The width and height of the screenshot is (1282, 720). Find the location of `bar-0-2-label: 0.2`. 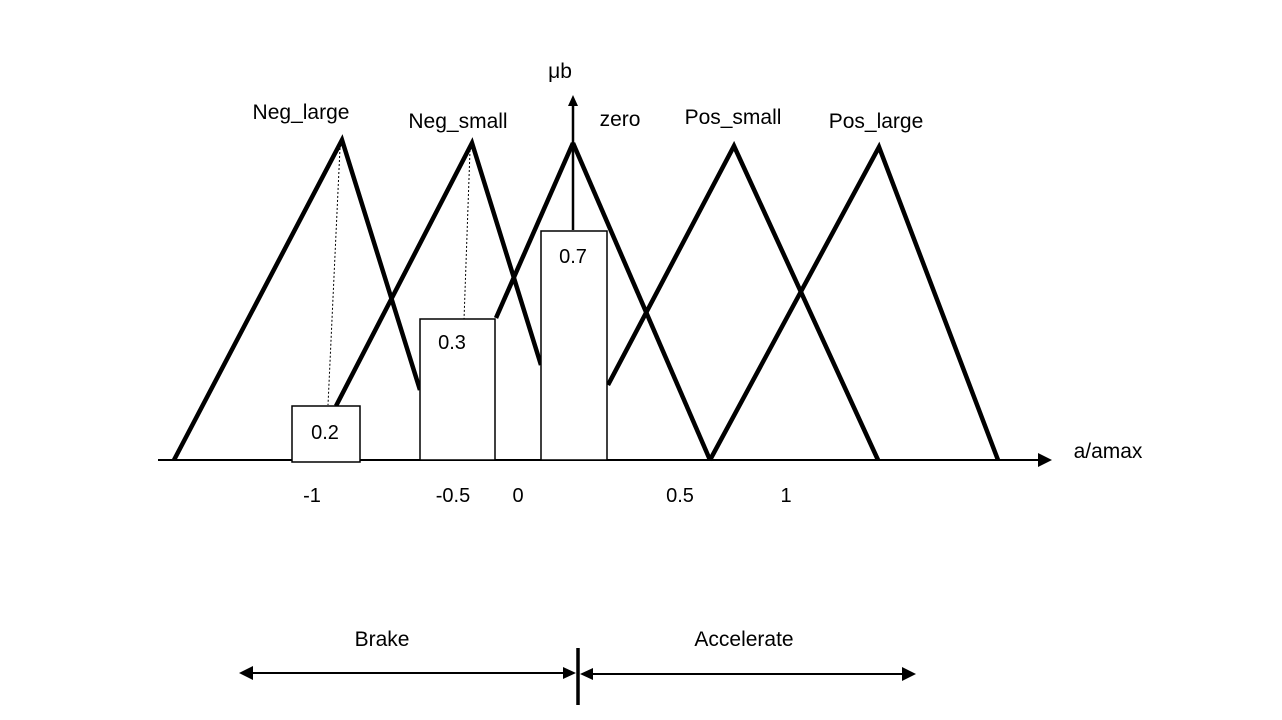

bar-0-2-label: 0.2 is located at coordinates (325, 433).